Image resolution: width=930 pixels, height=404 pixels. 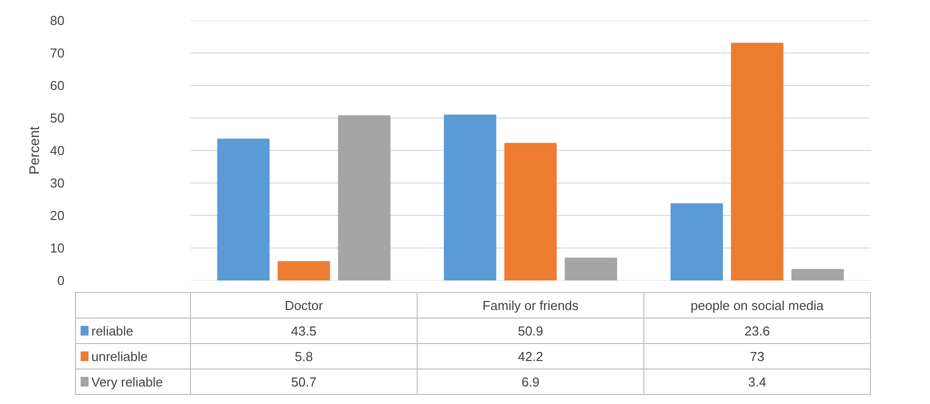 I want to click on data-label: 3.4, so click(x=757, y=382).